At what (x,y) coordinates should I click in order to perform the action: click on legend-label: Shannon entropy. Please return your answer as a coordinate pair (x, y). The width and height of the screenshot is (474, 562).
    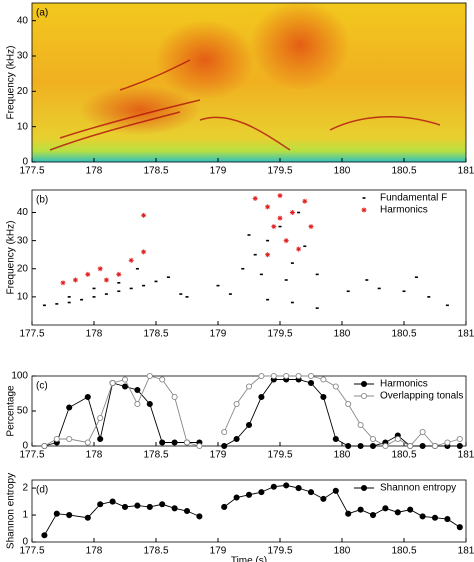
    Looking at the image, I should click on (418, 488).